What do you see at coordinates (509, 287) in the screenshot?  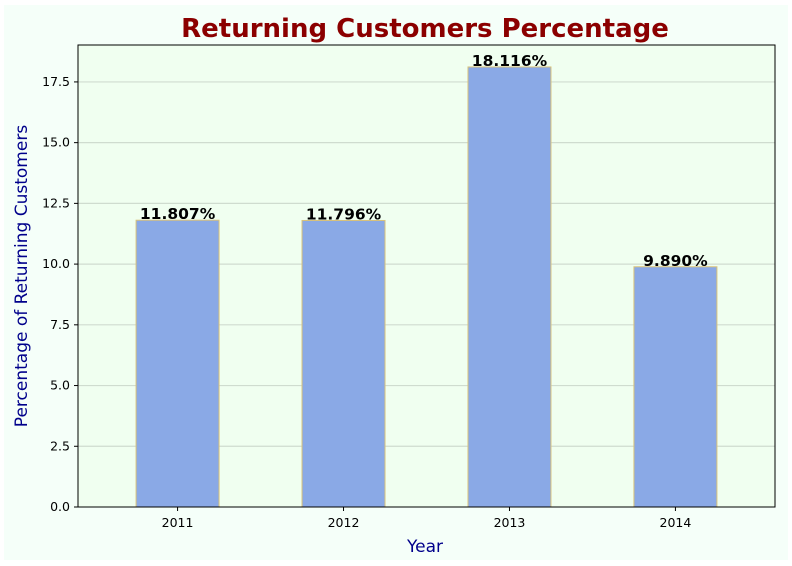 I see `bar-2013` at bounding box center [509, 287].